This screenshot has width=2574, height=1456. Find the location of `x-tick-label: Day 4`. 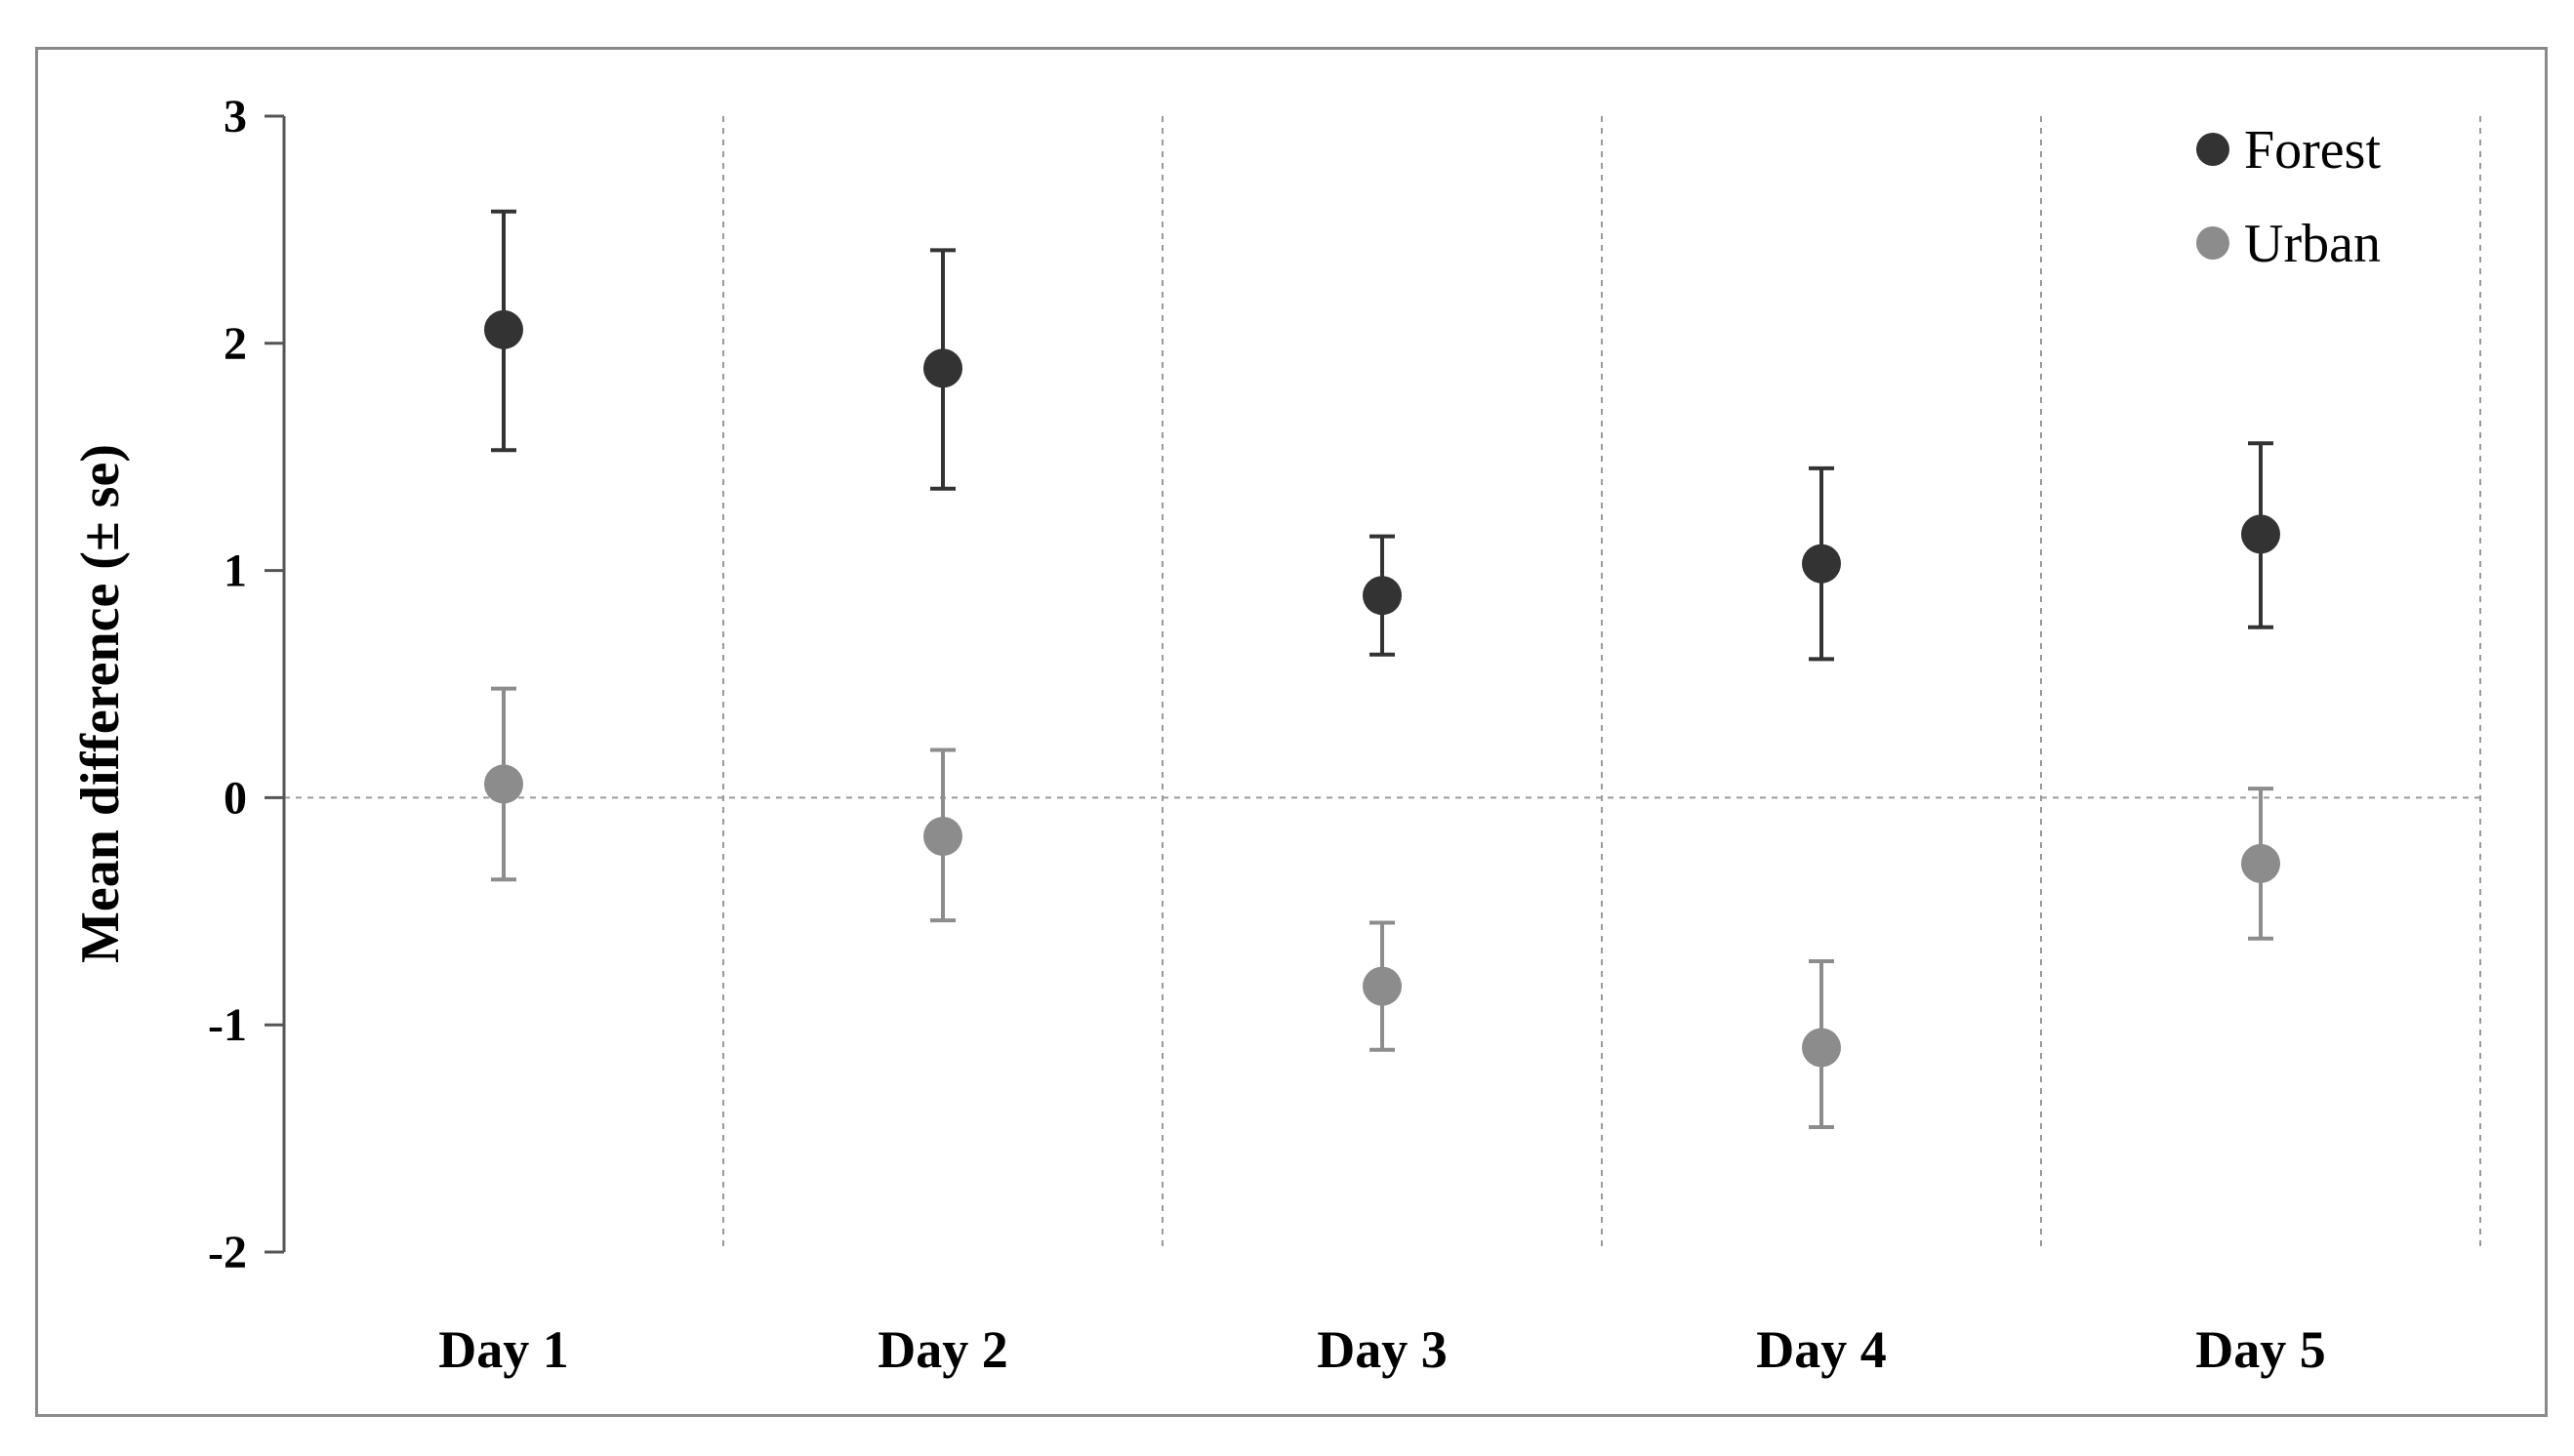

x-tick-label: Day 4 is located at coordinates (1821, 1349).